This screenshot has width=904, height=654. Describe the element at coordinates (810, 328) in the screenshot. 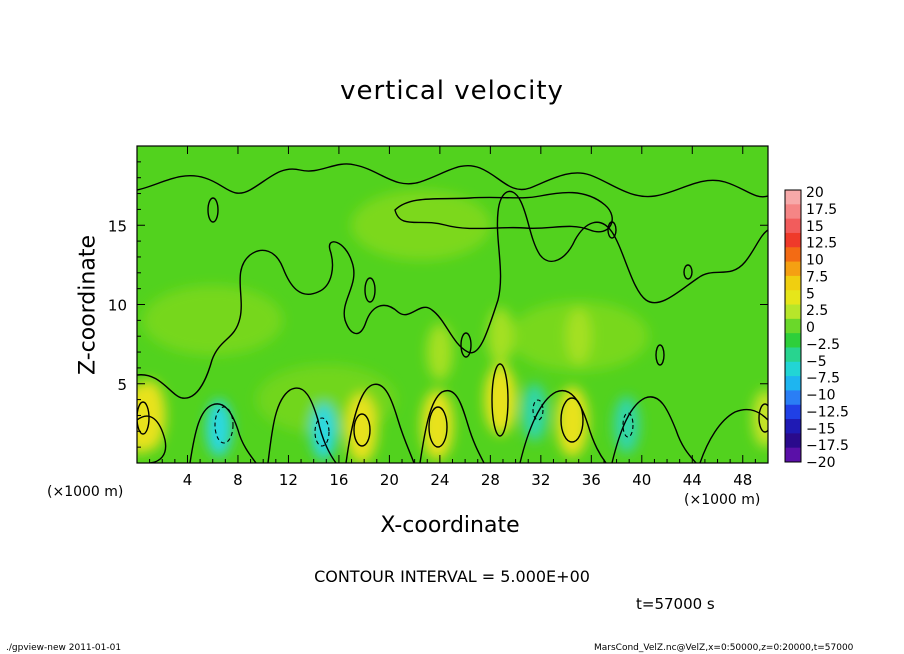

I see `colorbar-label: 0` at that location.